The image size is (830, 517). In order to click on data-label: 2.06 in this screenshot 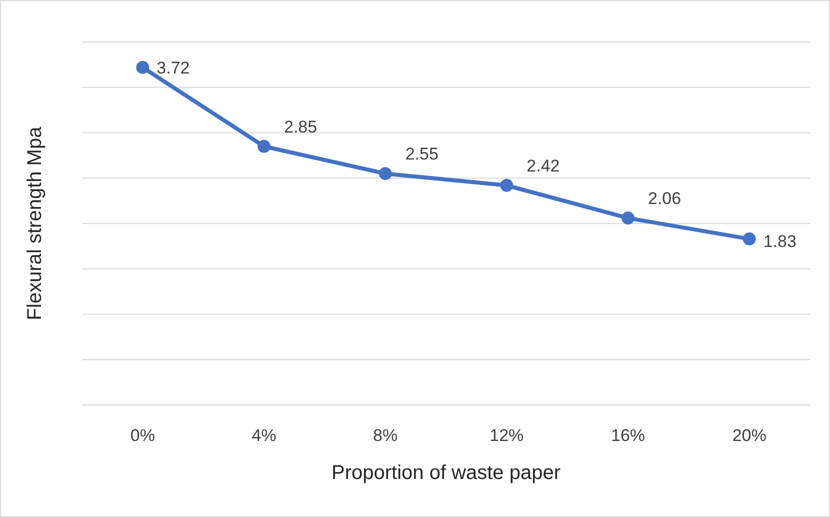, I will do `click(665, 198)`.